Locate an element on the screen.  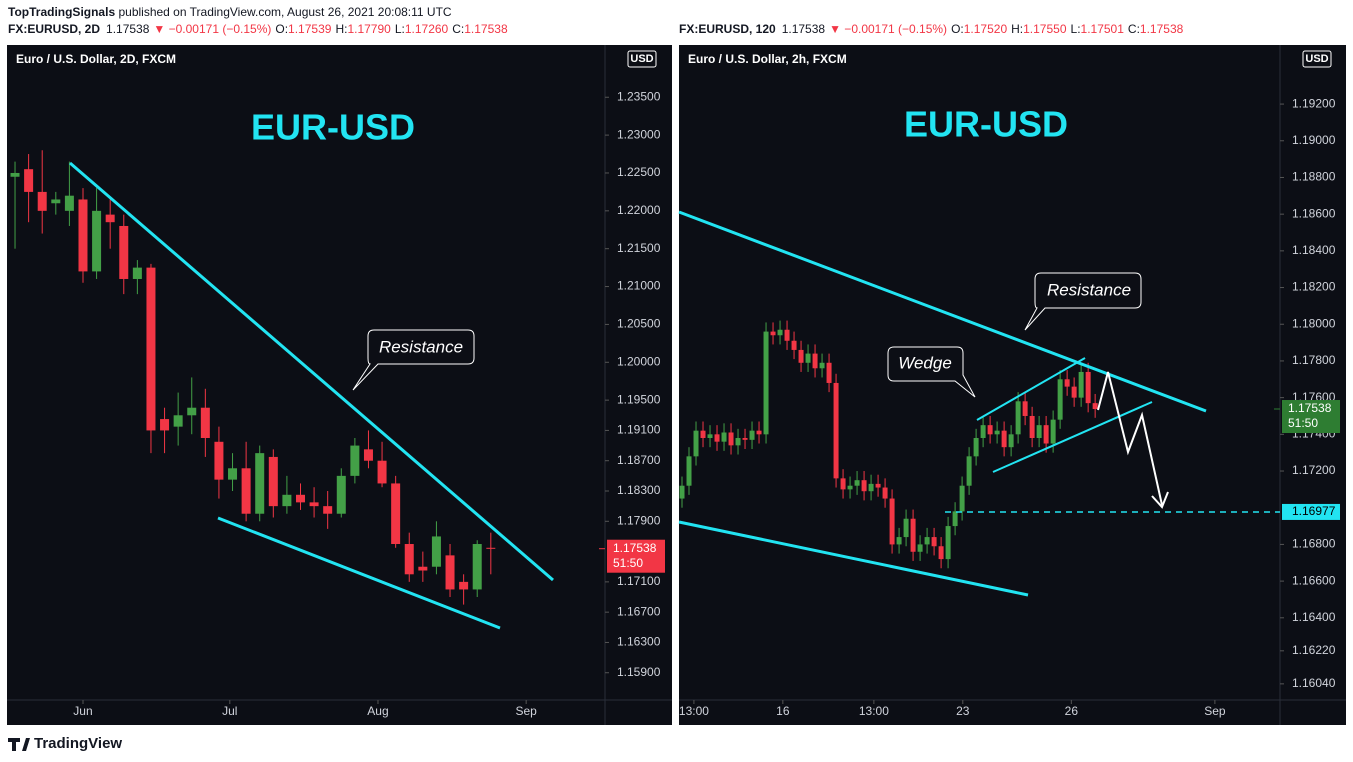
y-tick-label: 1.16700 is located at coordinates (639, 611).